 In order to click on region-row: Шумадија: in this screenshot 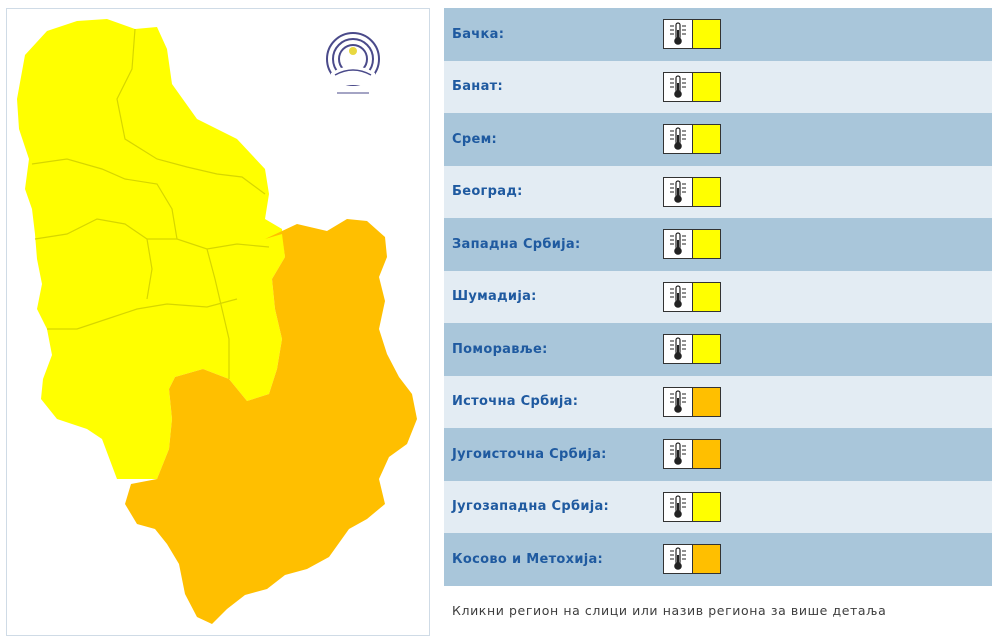, I will do `click(718, 296)`.